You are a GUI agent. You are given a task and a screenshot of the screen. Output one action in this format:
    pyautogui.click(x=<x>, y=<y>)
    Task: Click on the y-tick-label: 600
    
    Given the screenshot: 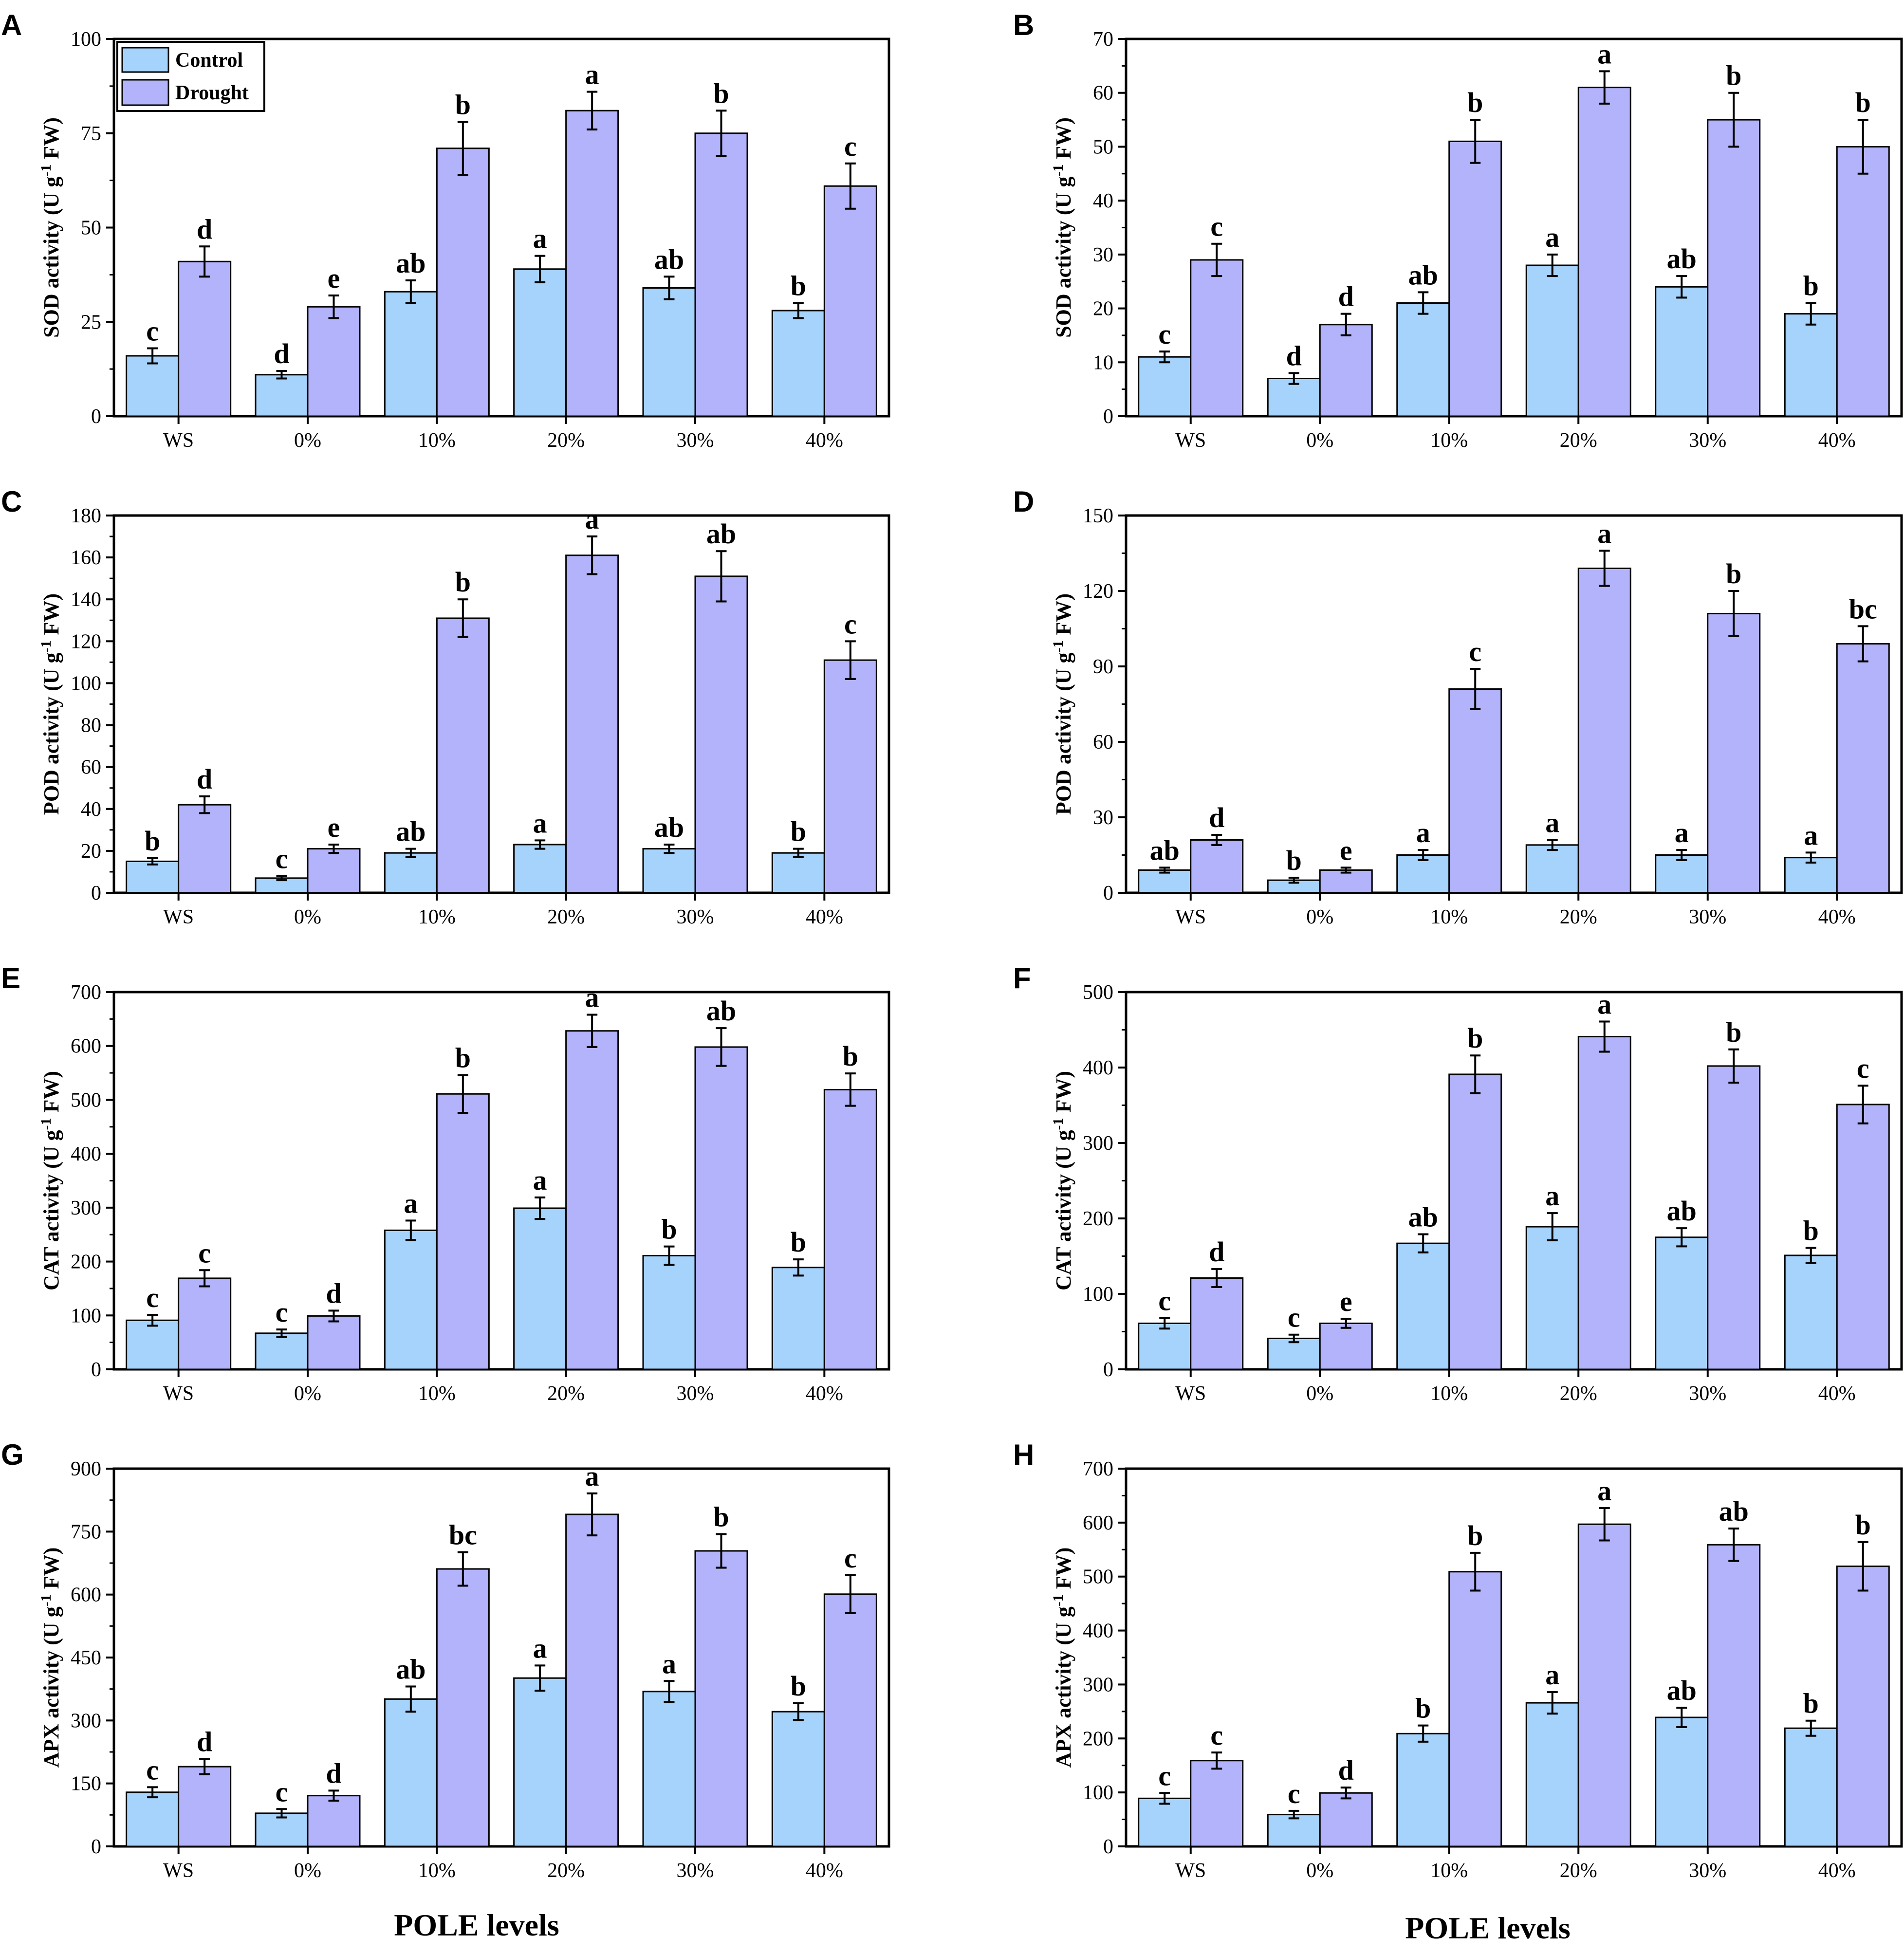 What is the action you would take?
    pyautogui.click(x=86, y=1595)
    